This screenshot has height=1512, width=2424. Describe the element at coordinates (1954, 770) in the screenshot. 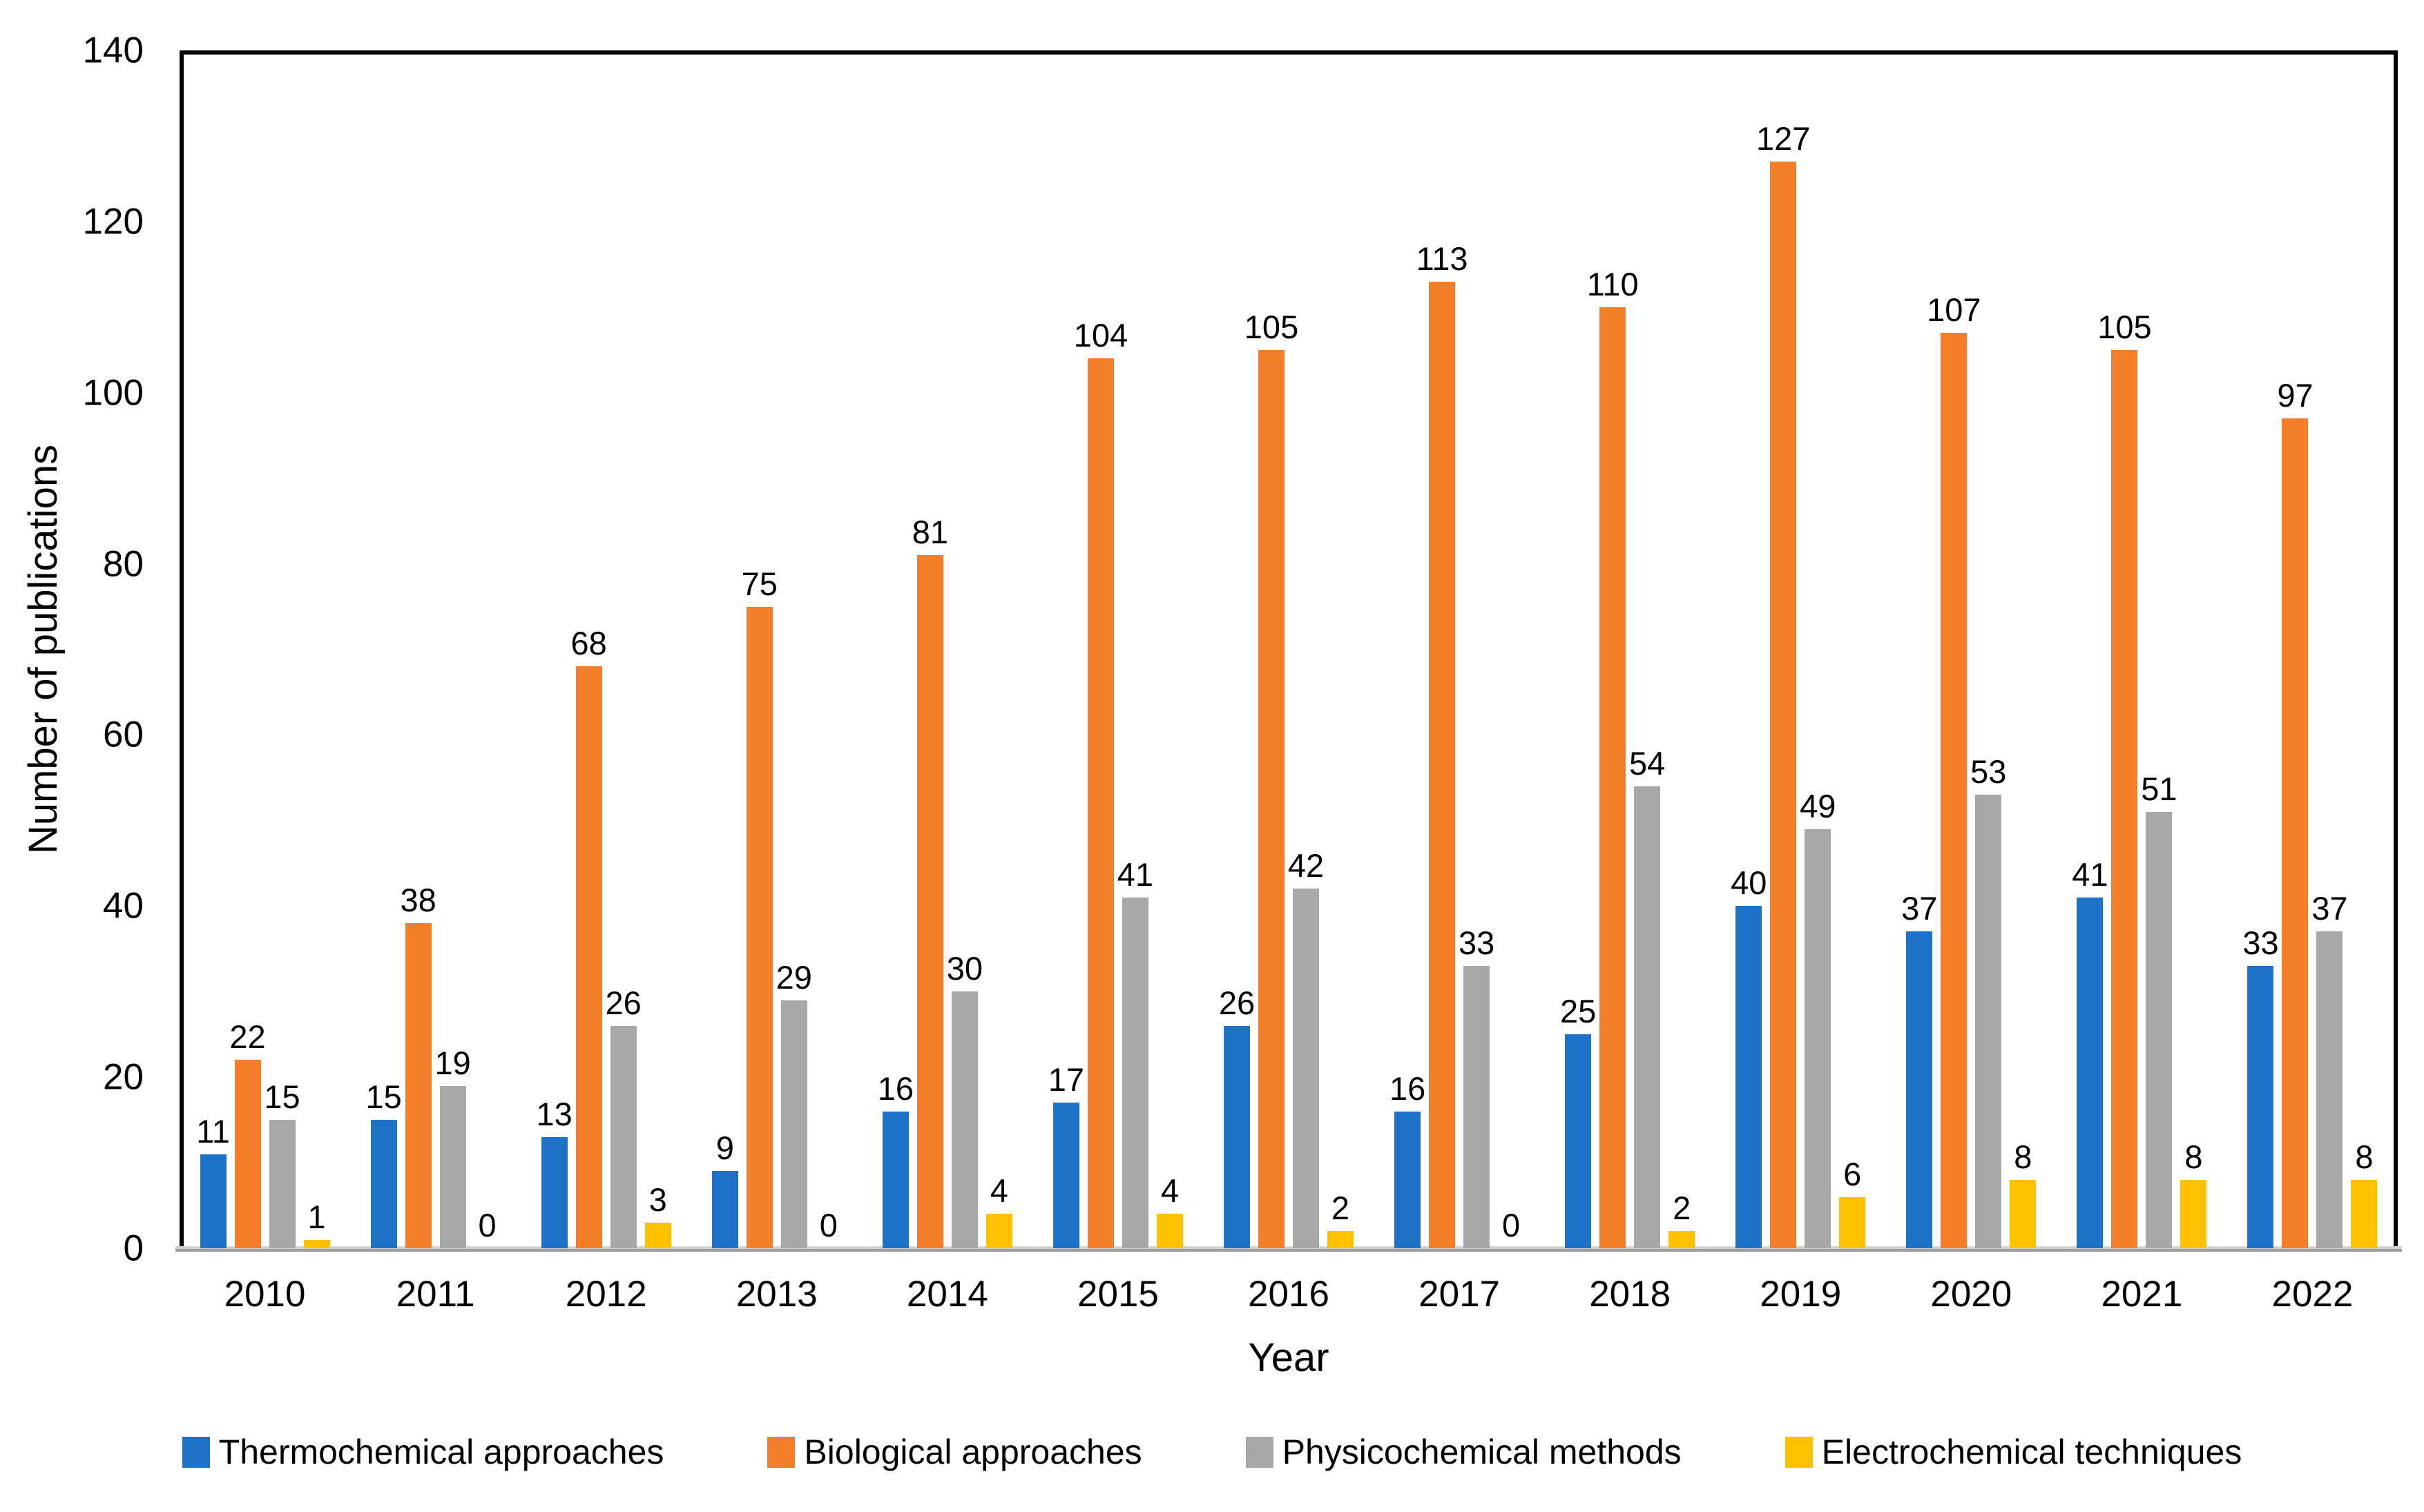

I see `bar: 107` at that location.